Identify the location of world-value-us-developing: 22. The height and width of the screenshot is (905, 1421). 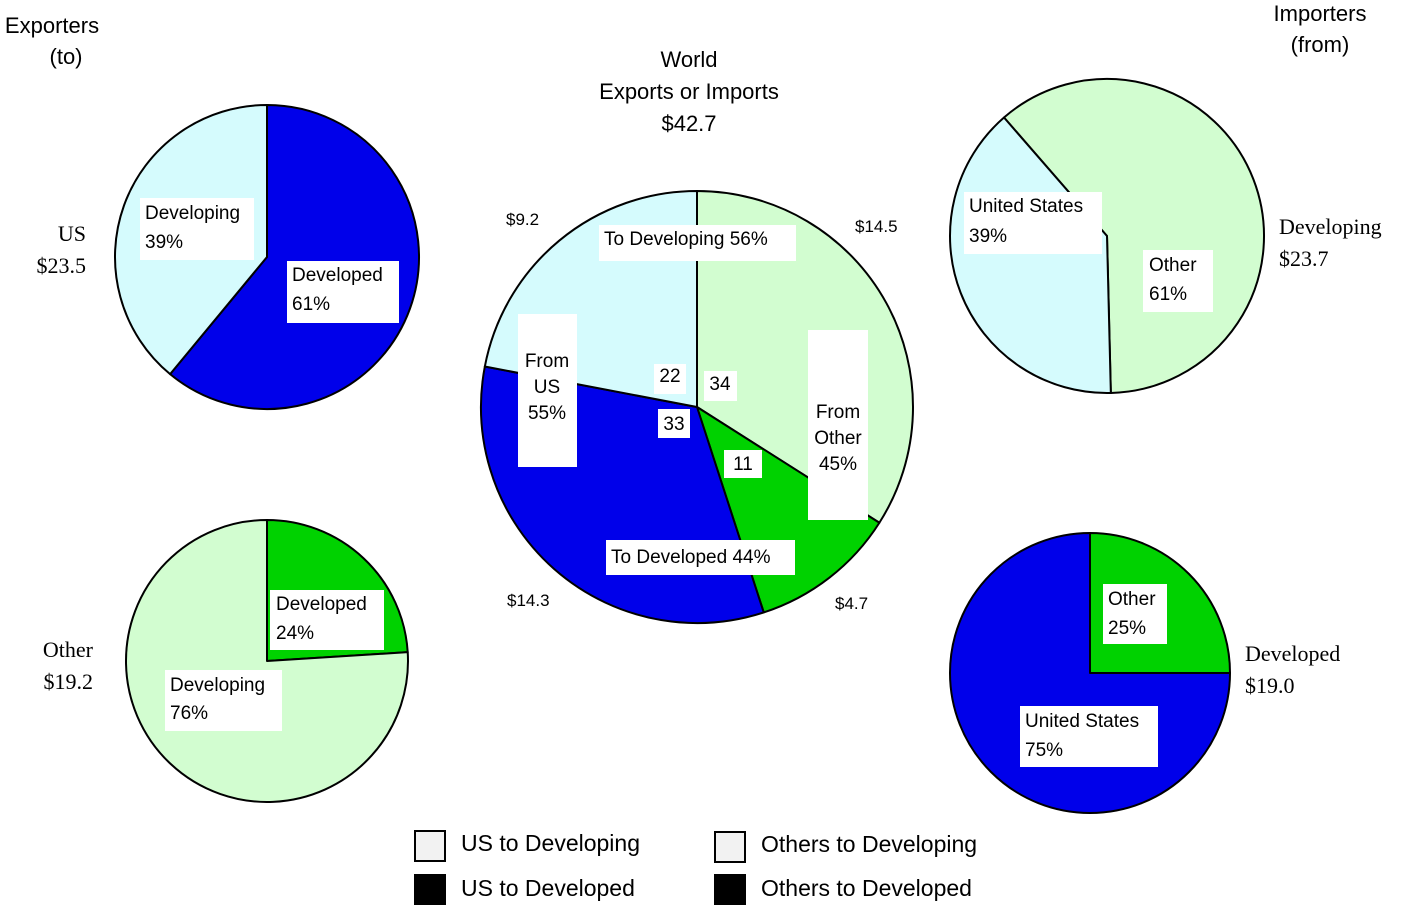
(669, 376).